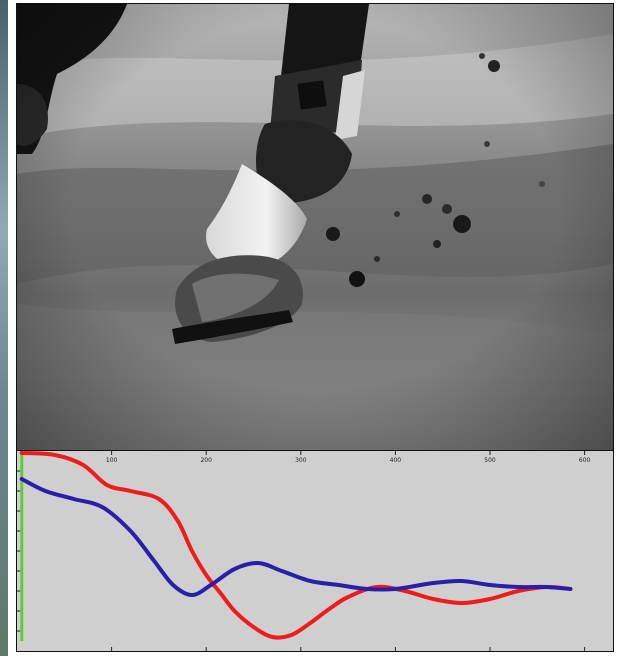 This screenshot has width=617, height=656. What do you see at coordinates (490, 460) in the screenshot?
I see `x-tick-label: 500` at bounding box center [490, 460].